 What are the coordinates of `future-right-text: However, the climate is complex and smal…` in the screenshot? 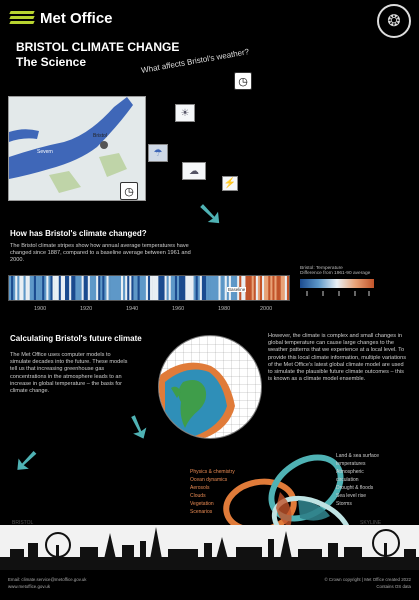 It's located at (337, 358).